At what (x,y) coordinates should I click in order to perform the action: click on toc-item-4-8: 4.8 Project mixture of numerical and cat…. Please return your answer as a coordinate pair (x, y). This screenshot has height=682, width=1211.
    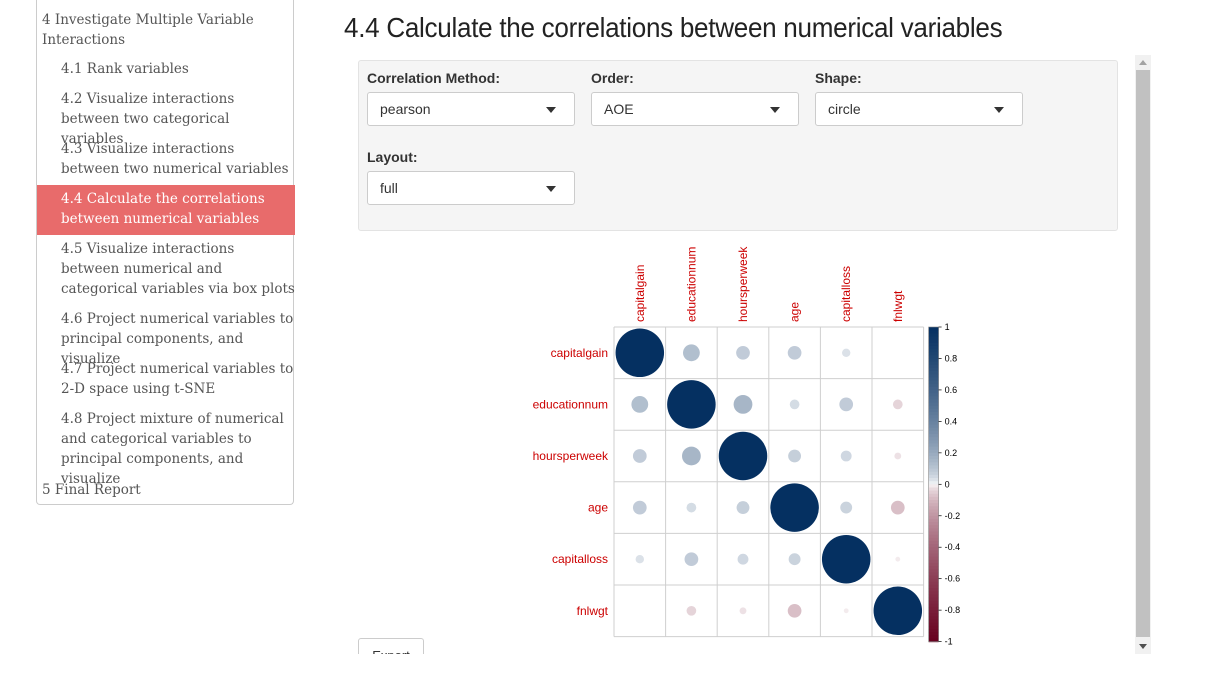
    Looking at the image, I should click on (172, 449).